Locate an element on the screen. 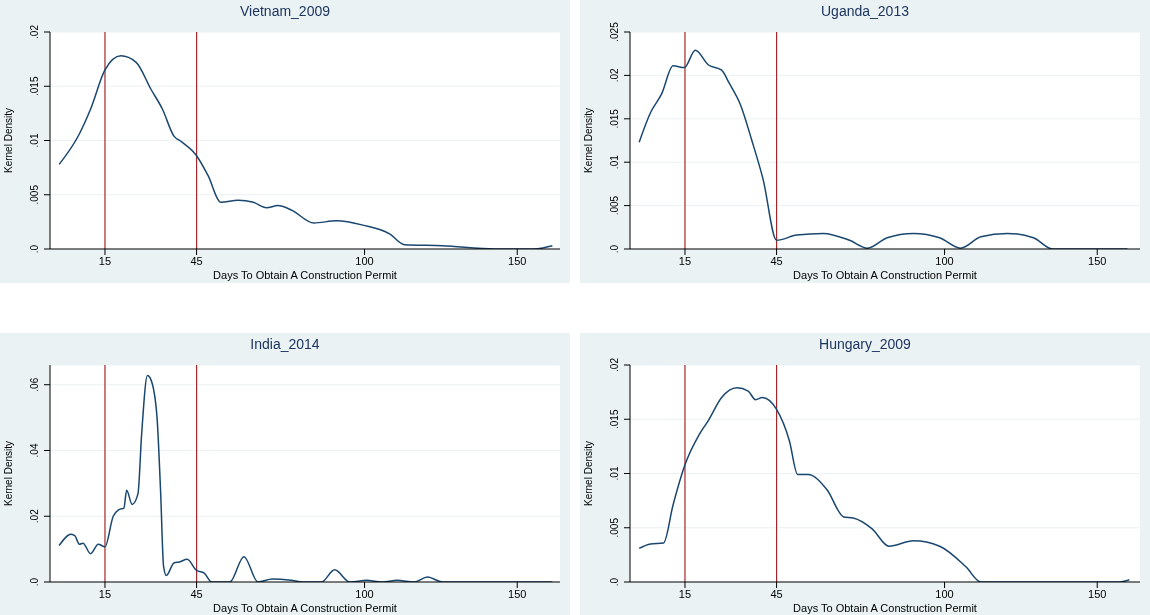 The width and height of the screenshot is (1150, 615). y-tick-label: .04 is located at coordinates (34, 450).